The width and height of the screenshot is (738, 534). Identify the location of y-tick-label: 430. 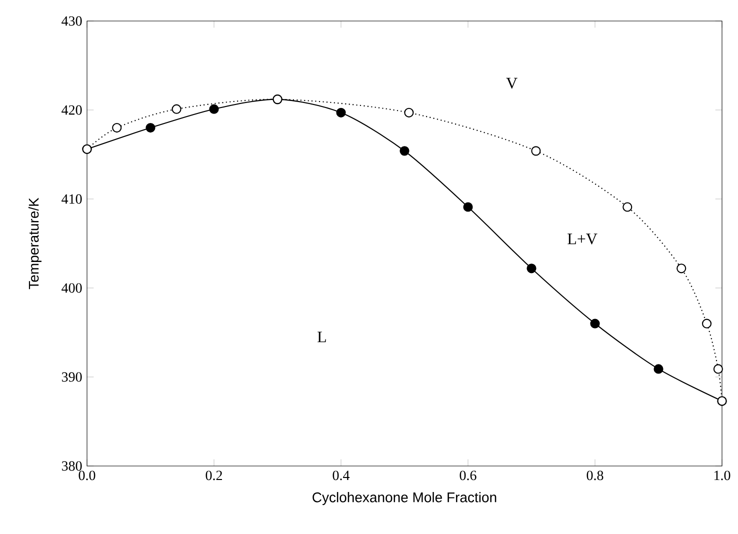
(72, 21).